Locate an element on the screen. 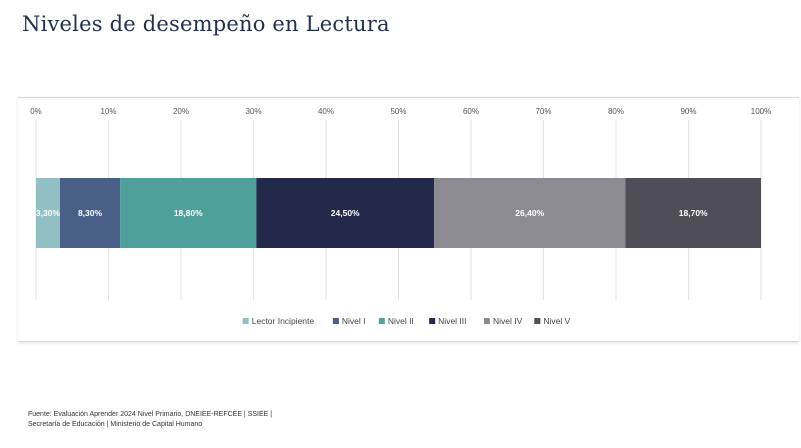 The height and width of the screenshot is (448, 801). x-tick-label: 90% is located at coordinates (688, 111).